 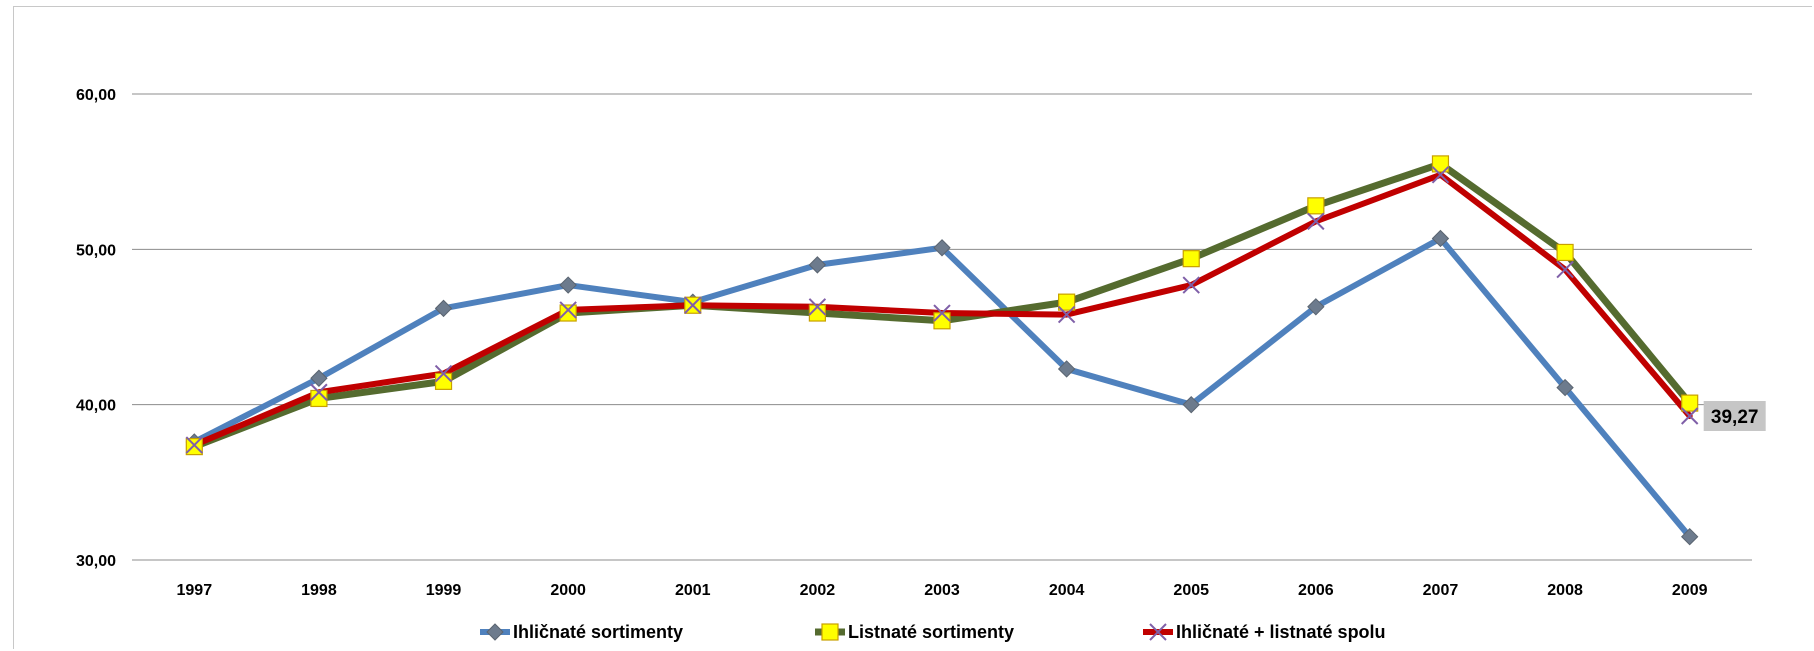 I want to click on x-tick-label: 2004, so click(x=1067, y=590).